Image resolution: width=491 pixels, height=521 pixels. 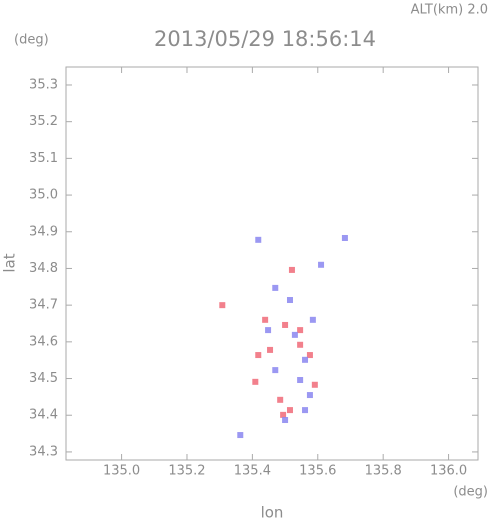 I want to click on x-tick-label: 135.4, so click(x=252, y=471).